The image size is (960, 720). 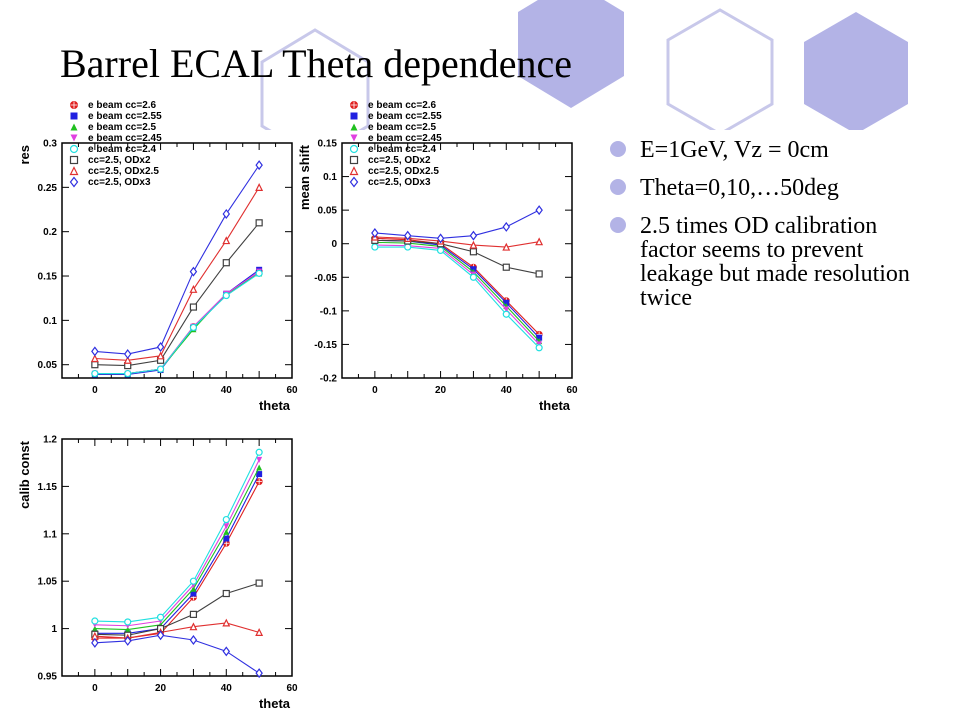 I want to click on x-tick-label: 0, so click(x=95, y=688).